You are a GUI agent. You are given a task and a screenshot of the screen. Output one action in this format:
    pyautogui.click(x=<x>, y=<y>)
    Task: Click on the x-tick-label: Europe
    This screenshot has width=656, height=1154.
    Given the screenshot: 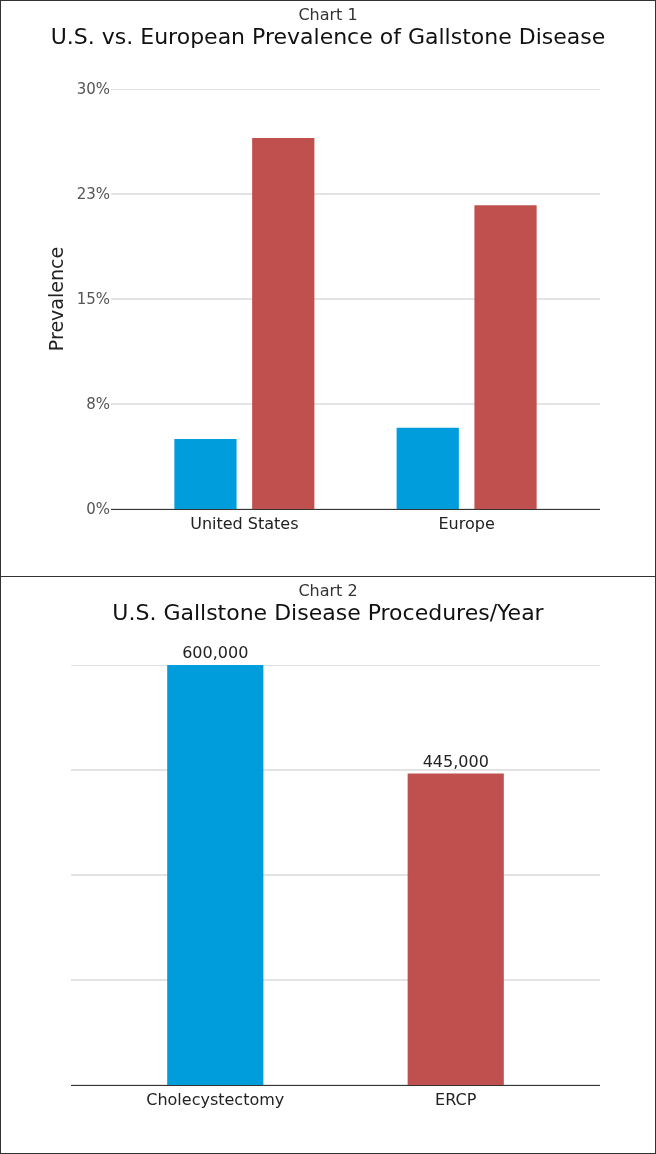 What is the action you would take?
    pyautogui.click(x=466, y=524)
    